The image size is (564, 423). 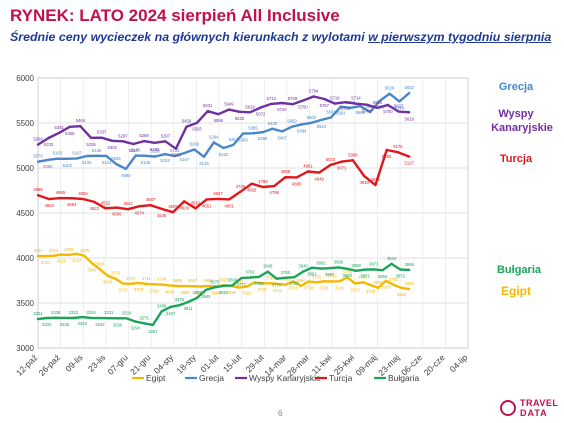 I want to click on data-label: 3321, so click(x=38, y=313).